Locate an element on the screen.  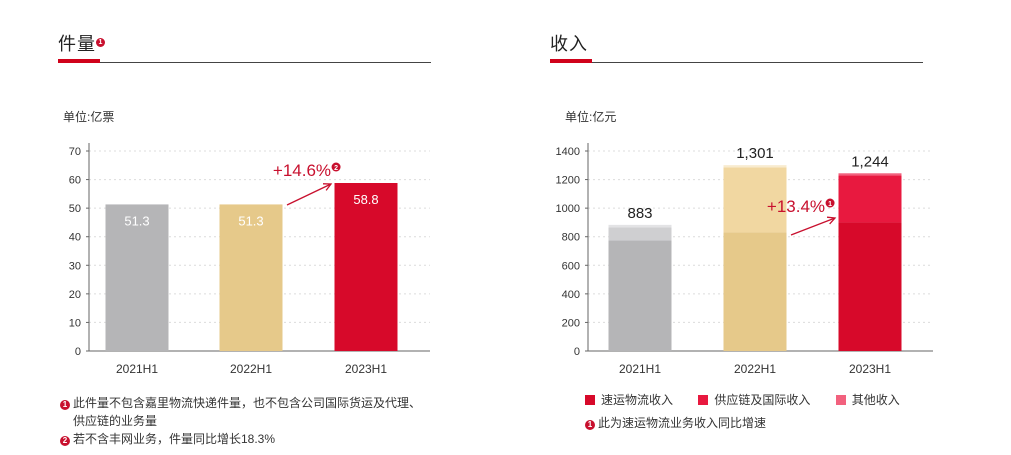
bar-total-label: 1,301 is located at coordinates (755, 153).